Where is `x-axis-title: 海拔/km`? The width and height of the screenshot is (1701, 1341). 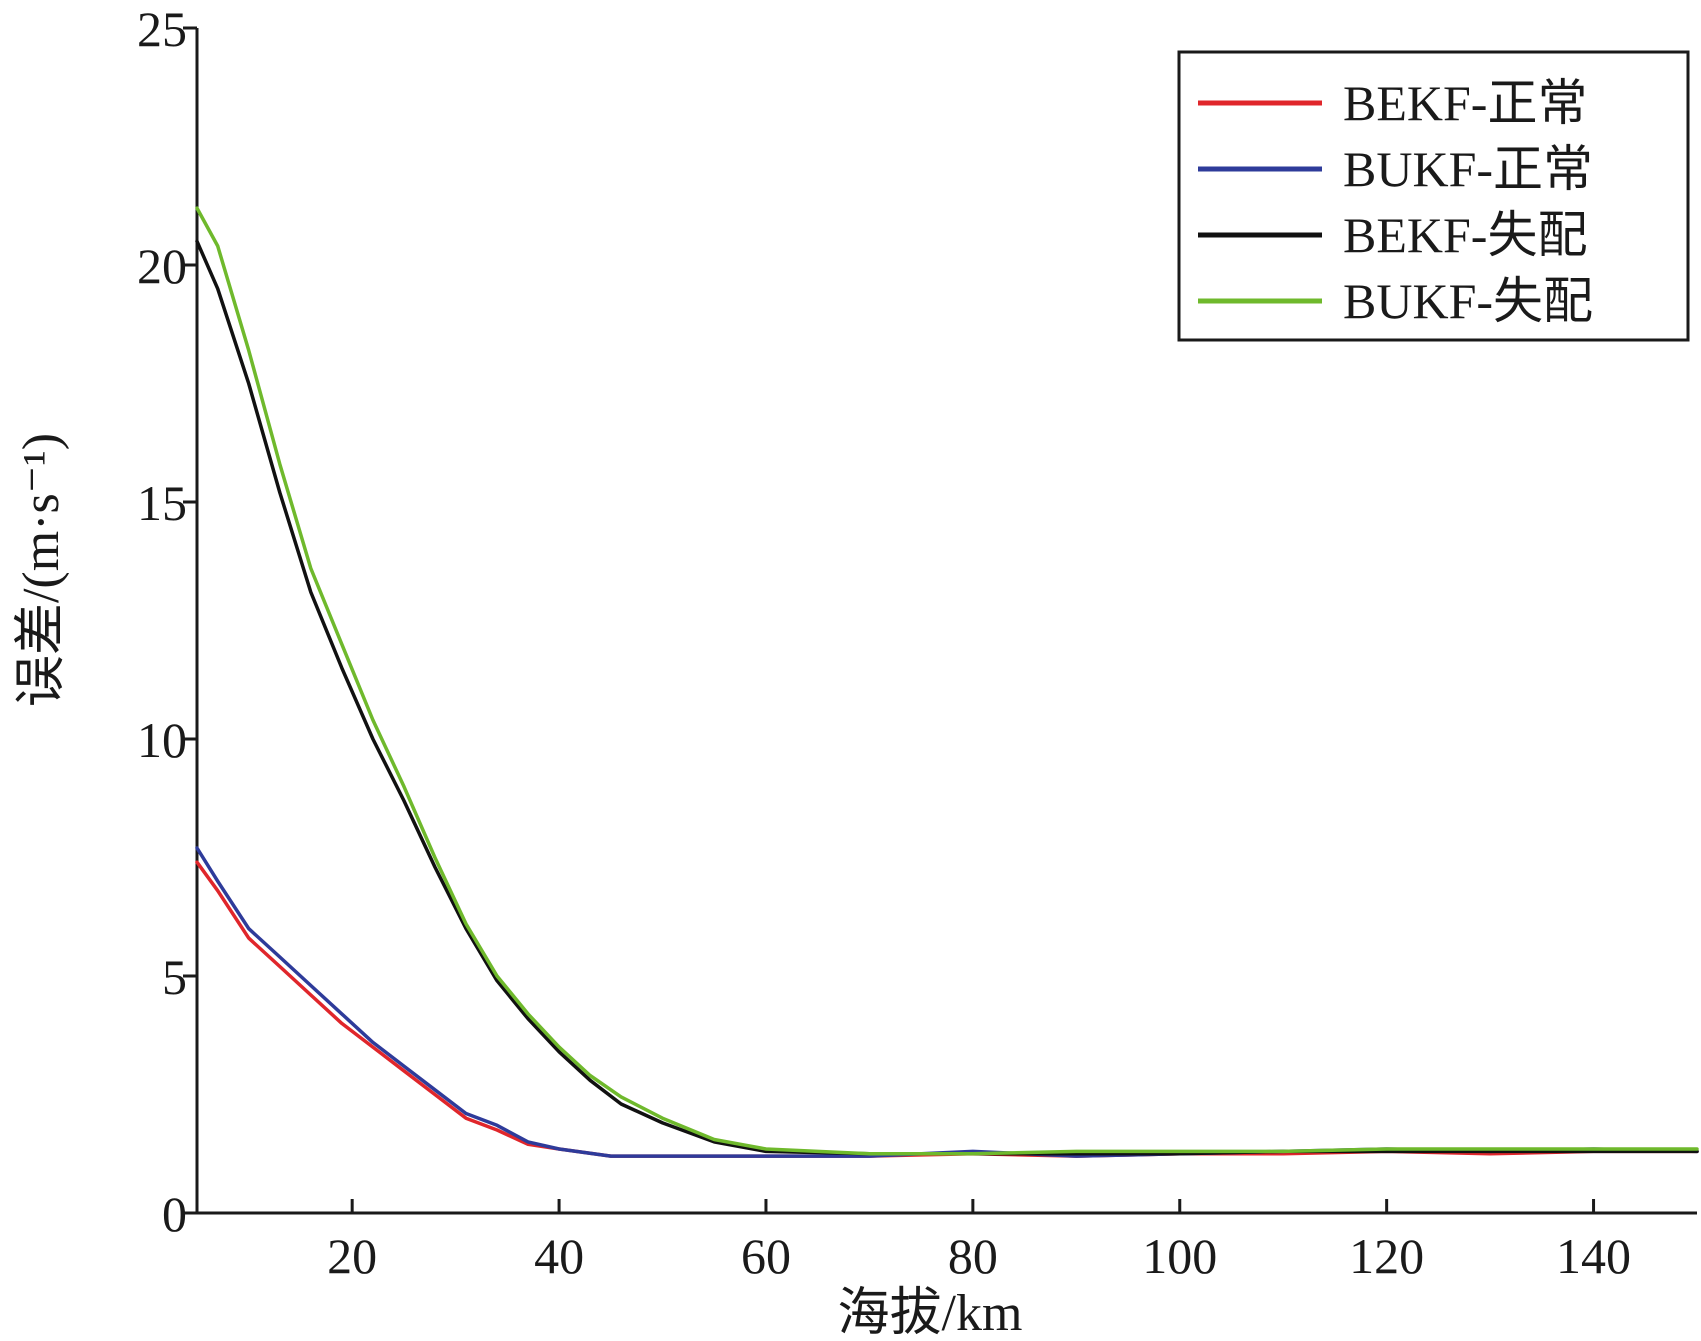 x-axis-title: 海拔/km is located at coordinates (930, 1313).